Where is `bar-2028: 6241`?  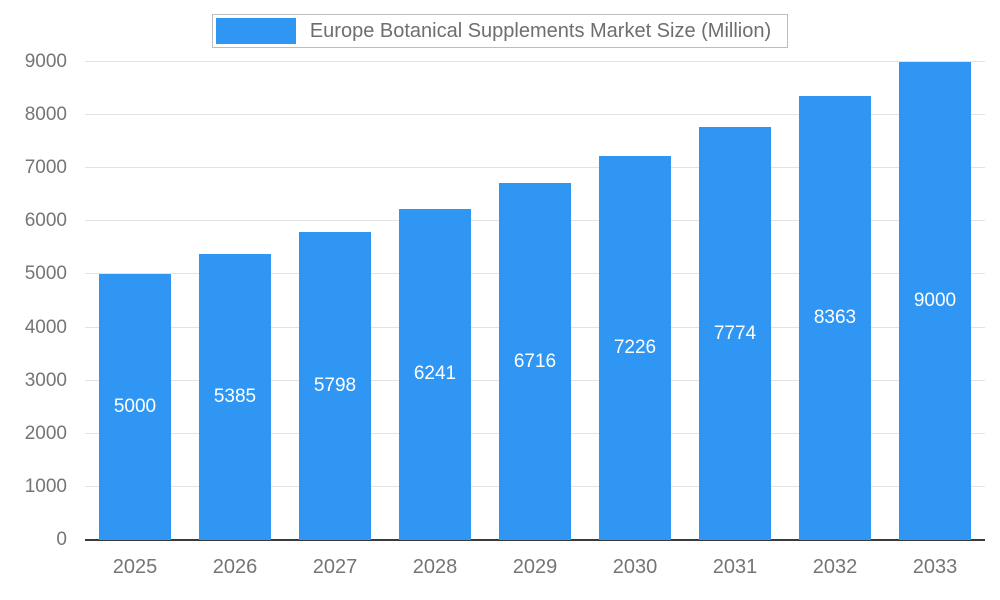
bar-2028: 6241 is located at coordinates (435, 374).